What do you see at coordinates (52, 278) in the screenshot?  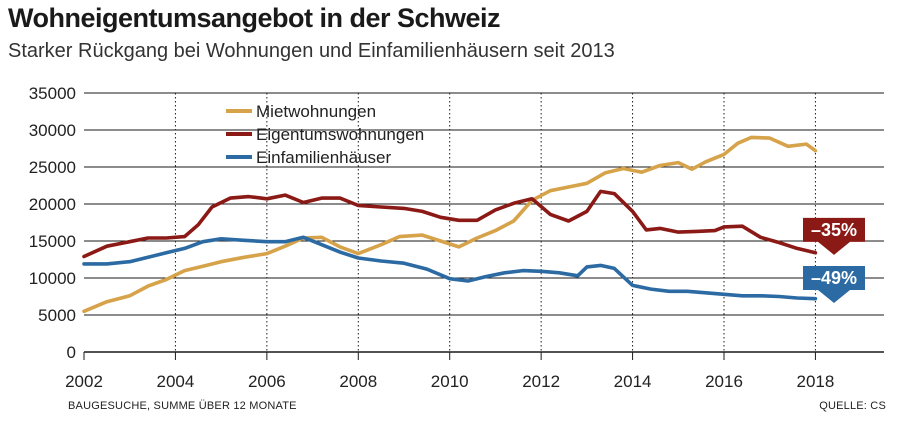 I see `y-tick-label: 10000` at bounding box center [52, 278].